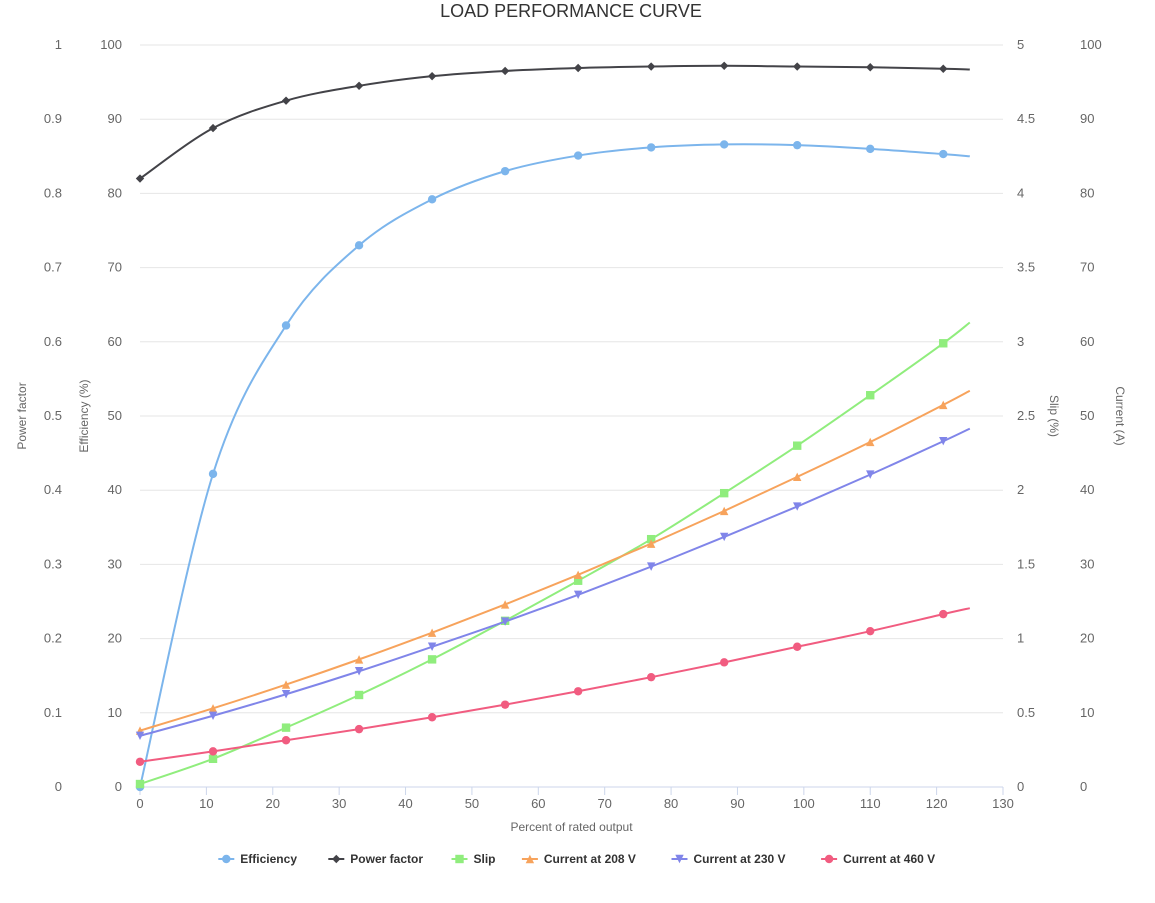 Image resolution: width=1155 pixels, height=903 pixels. What do you see at coordinates (58, 44) in the screenshot?
I see `y-tick-label-pf: 1` at bounding box center [58, 44].